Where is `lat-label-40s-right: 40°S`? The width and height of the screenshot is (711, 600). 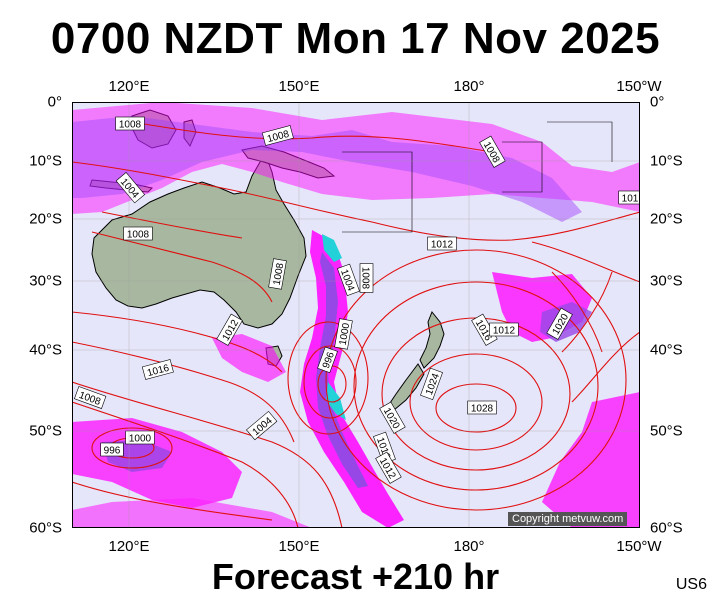
lat-label-40s-right: 40°S is located at coordinates (666, 350).